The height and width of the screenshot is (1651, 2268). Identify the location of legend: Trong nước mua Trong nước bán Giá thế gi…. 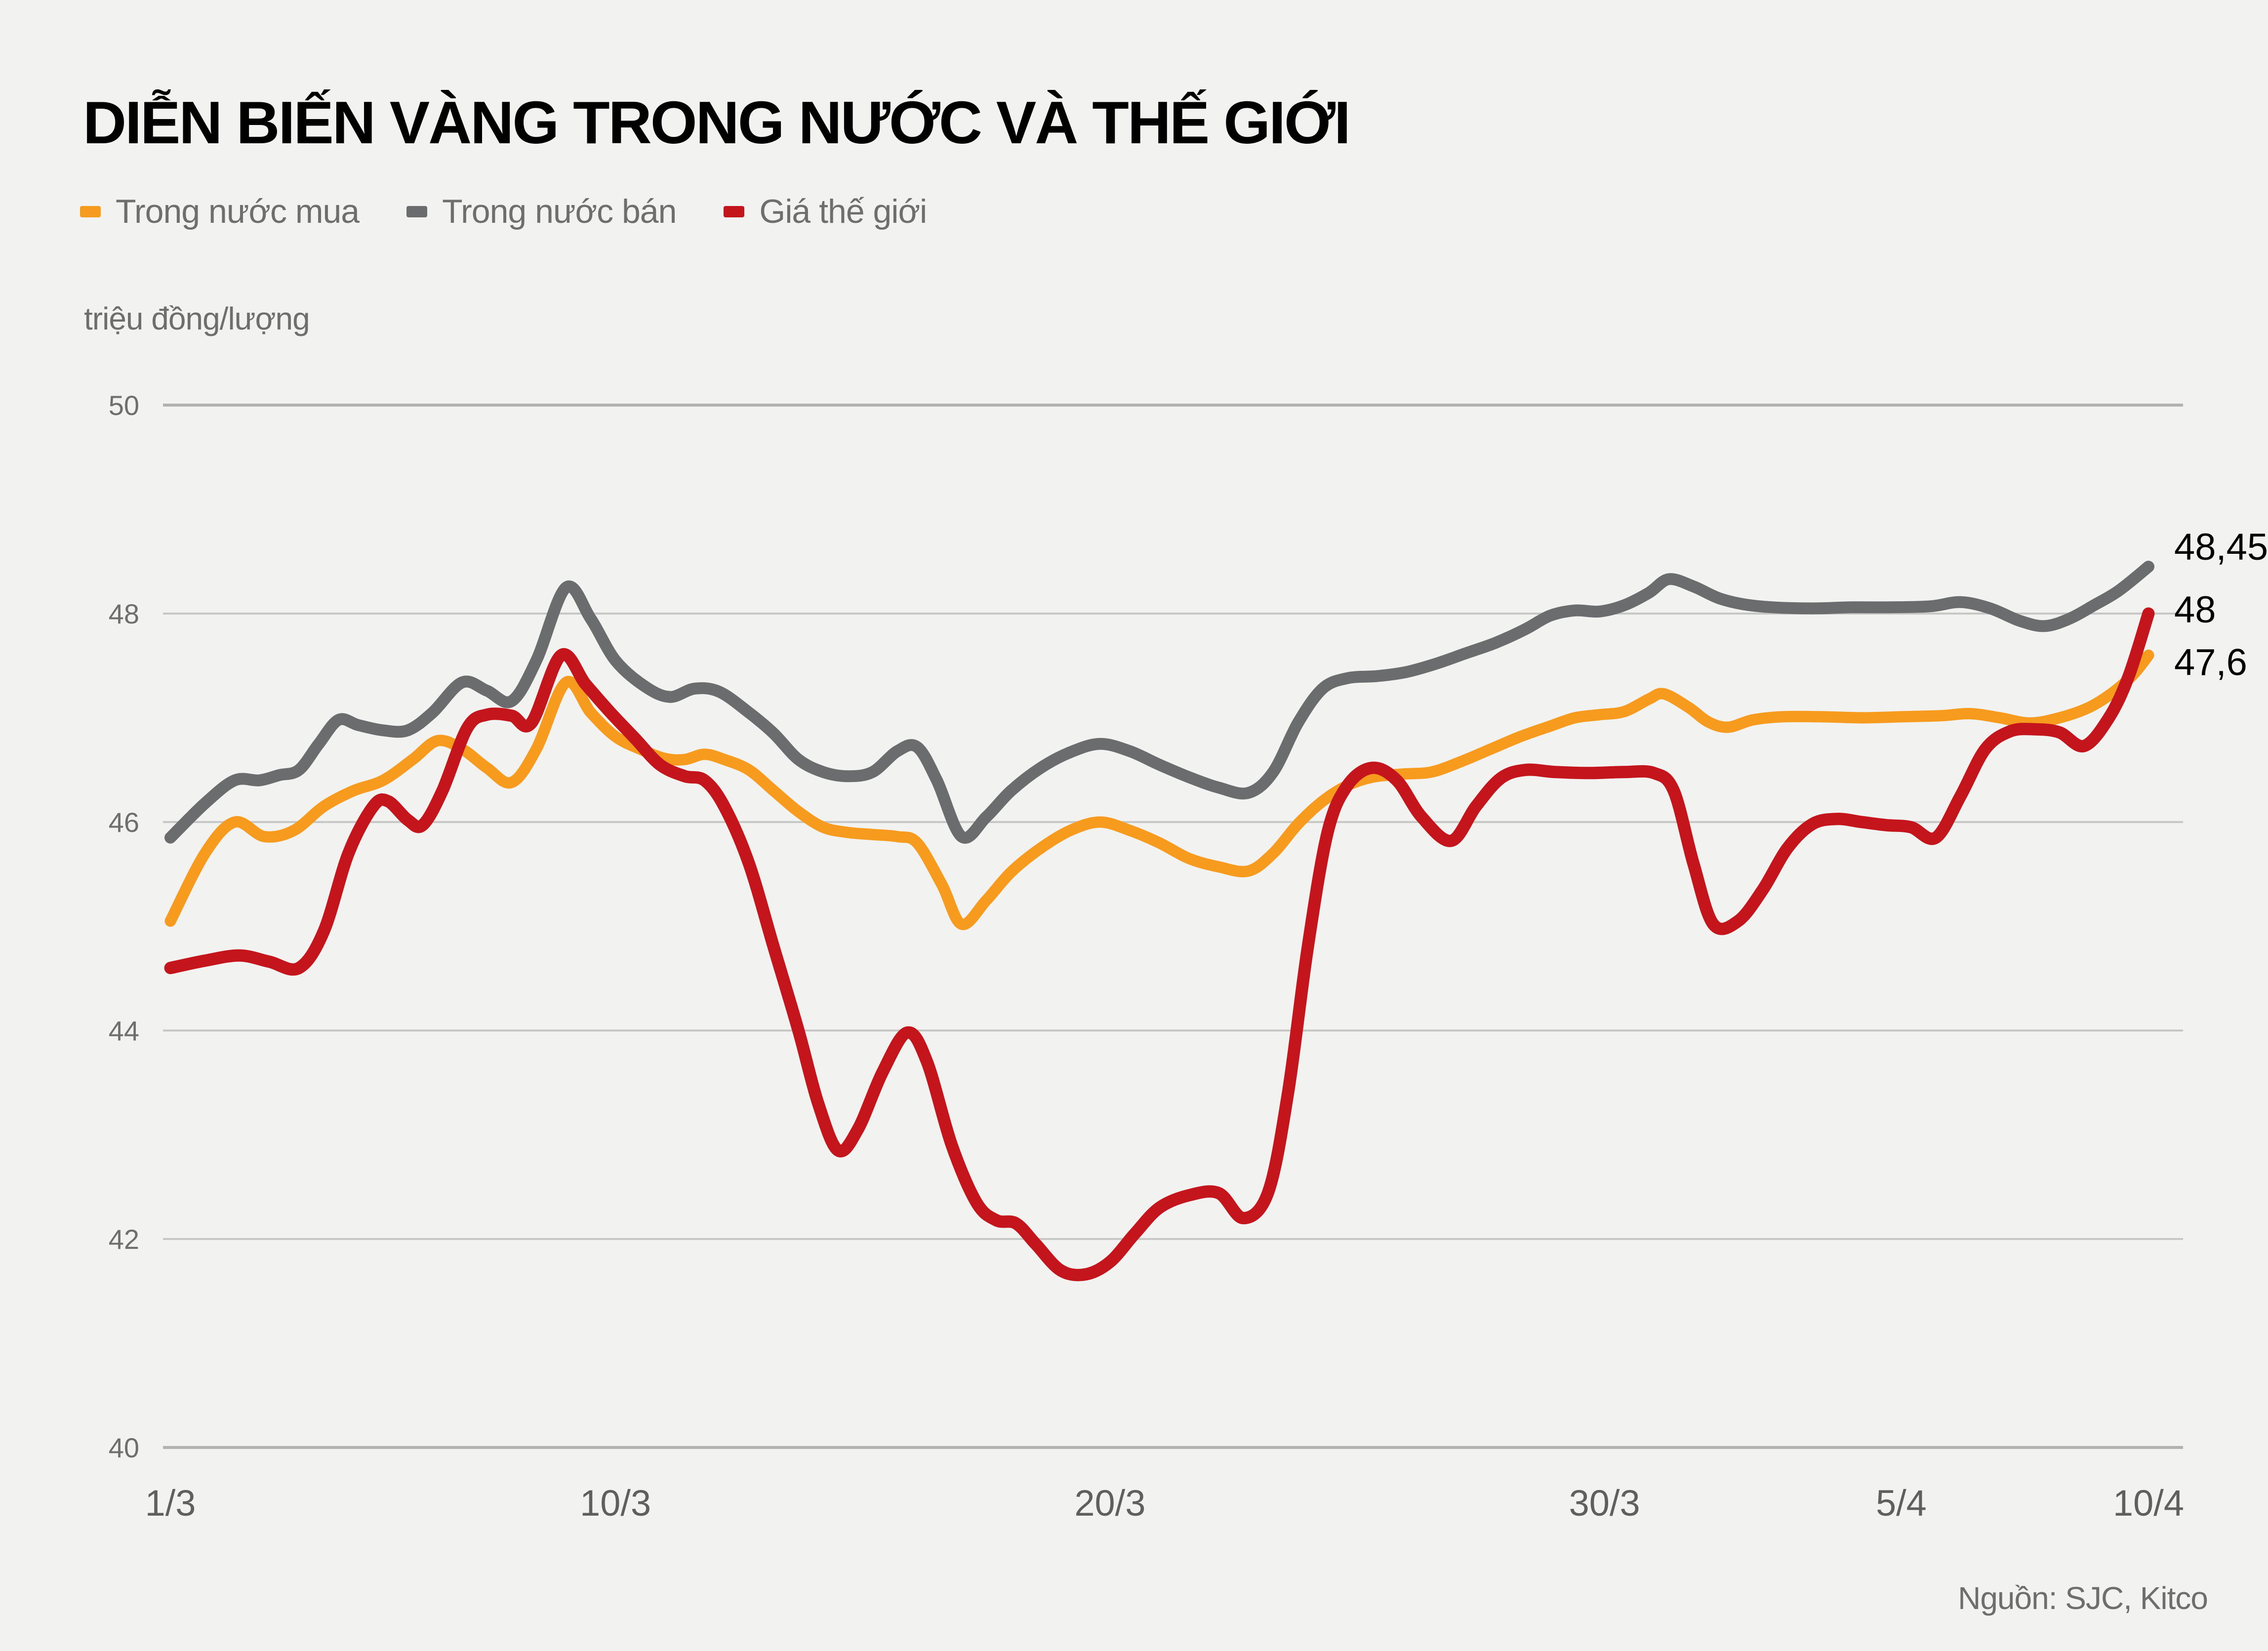
(503, 211).